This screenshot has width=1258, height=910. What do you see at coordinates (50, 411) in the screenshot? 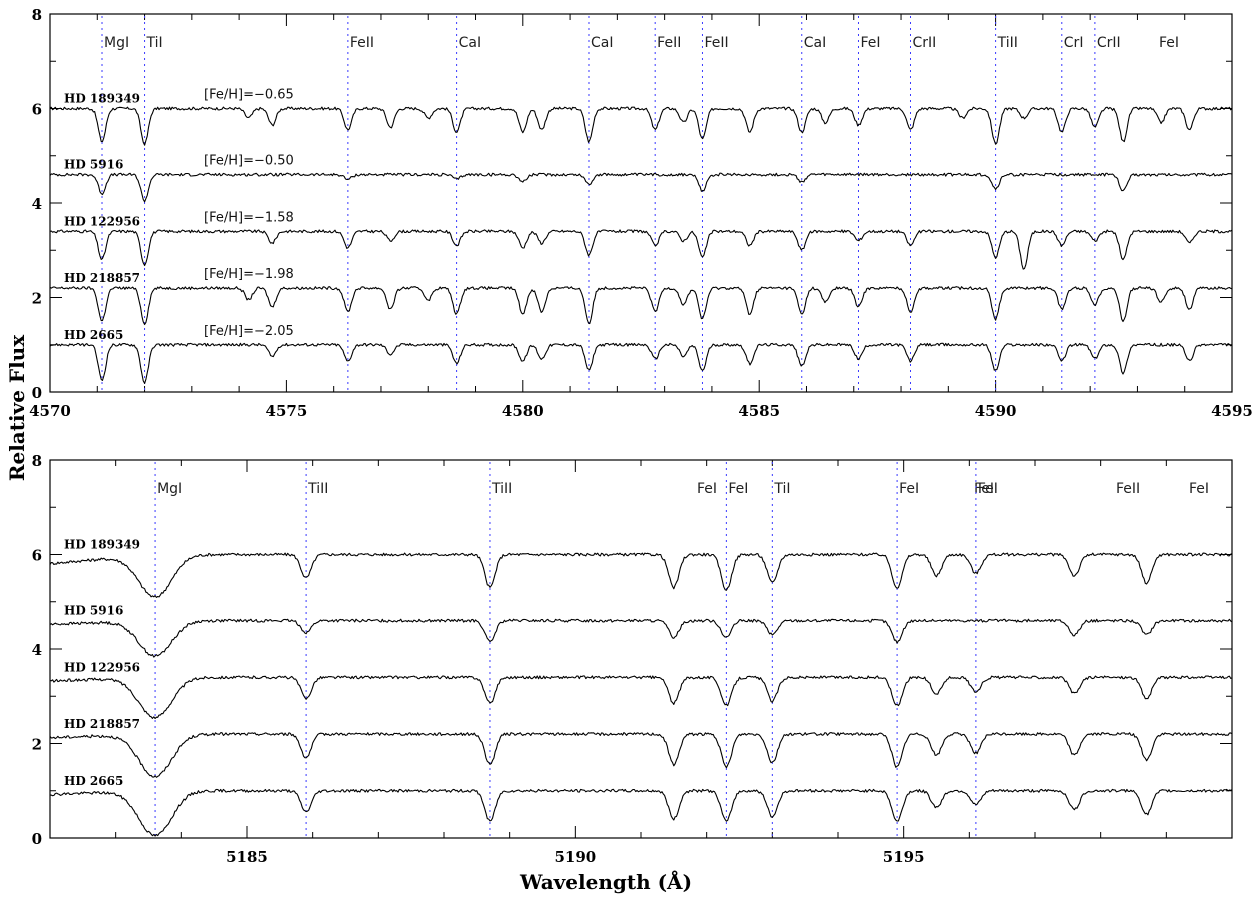
I see `x-tick-label: 4570` at bounding box center [50, 411].